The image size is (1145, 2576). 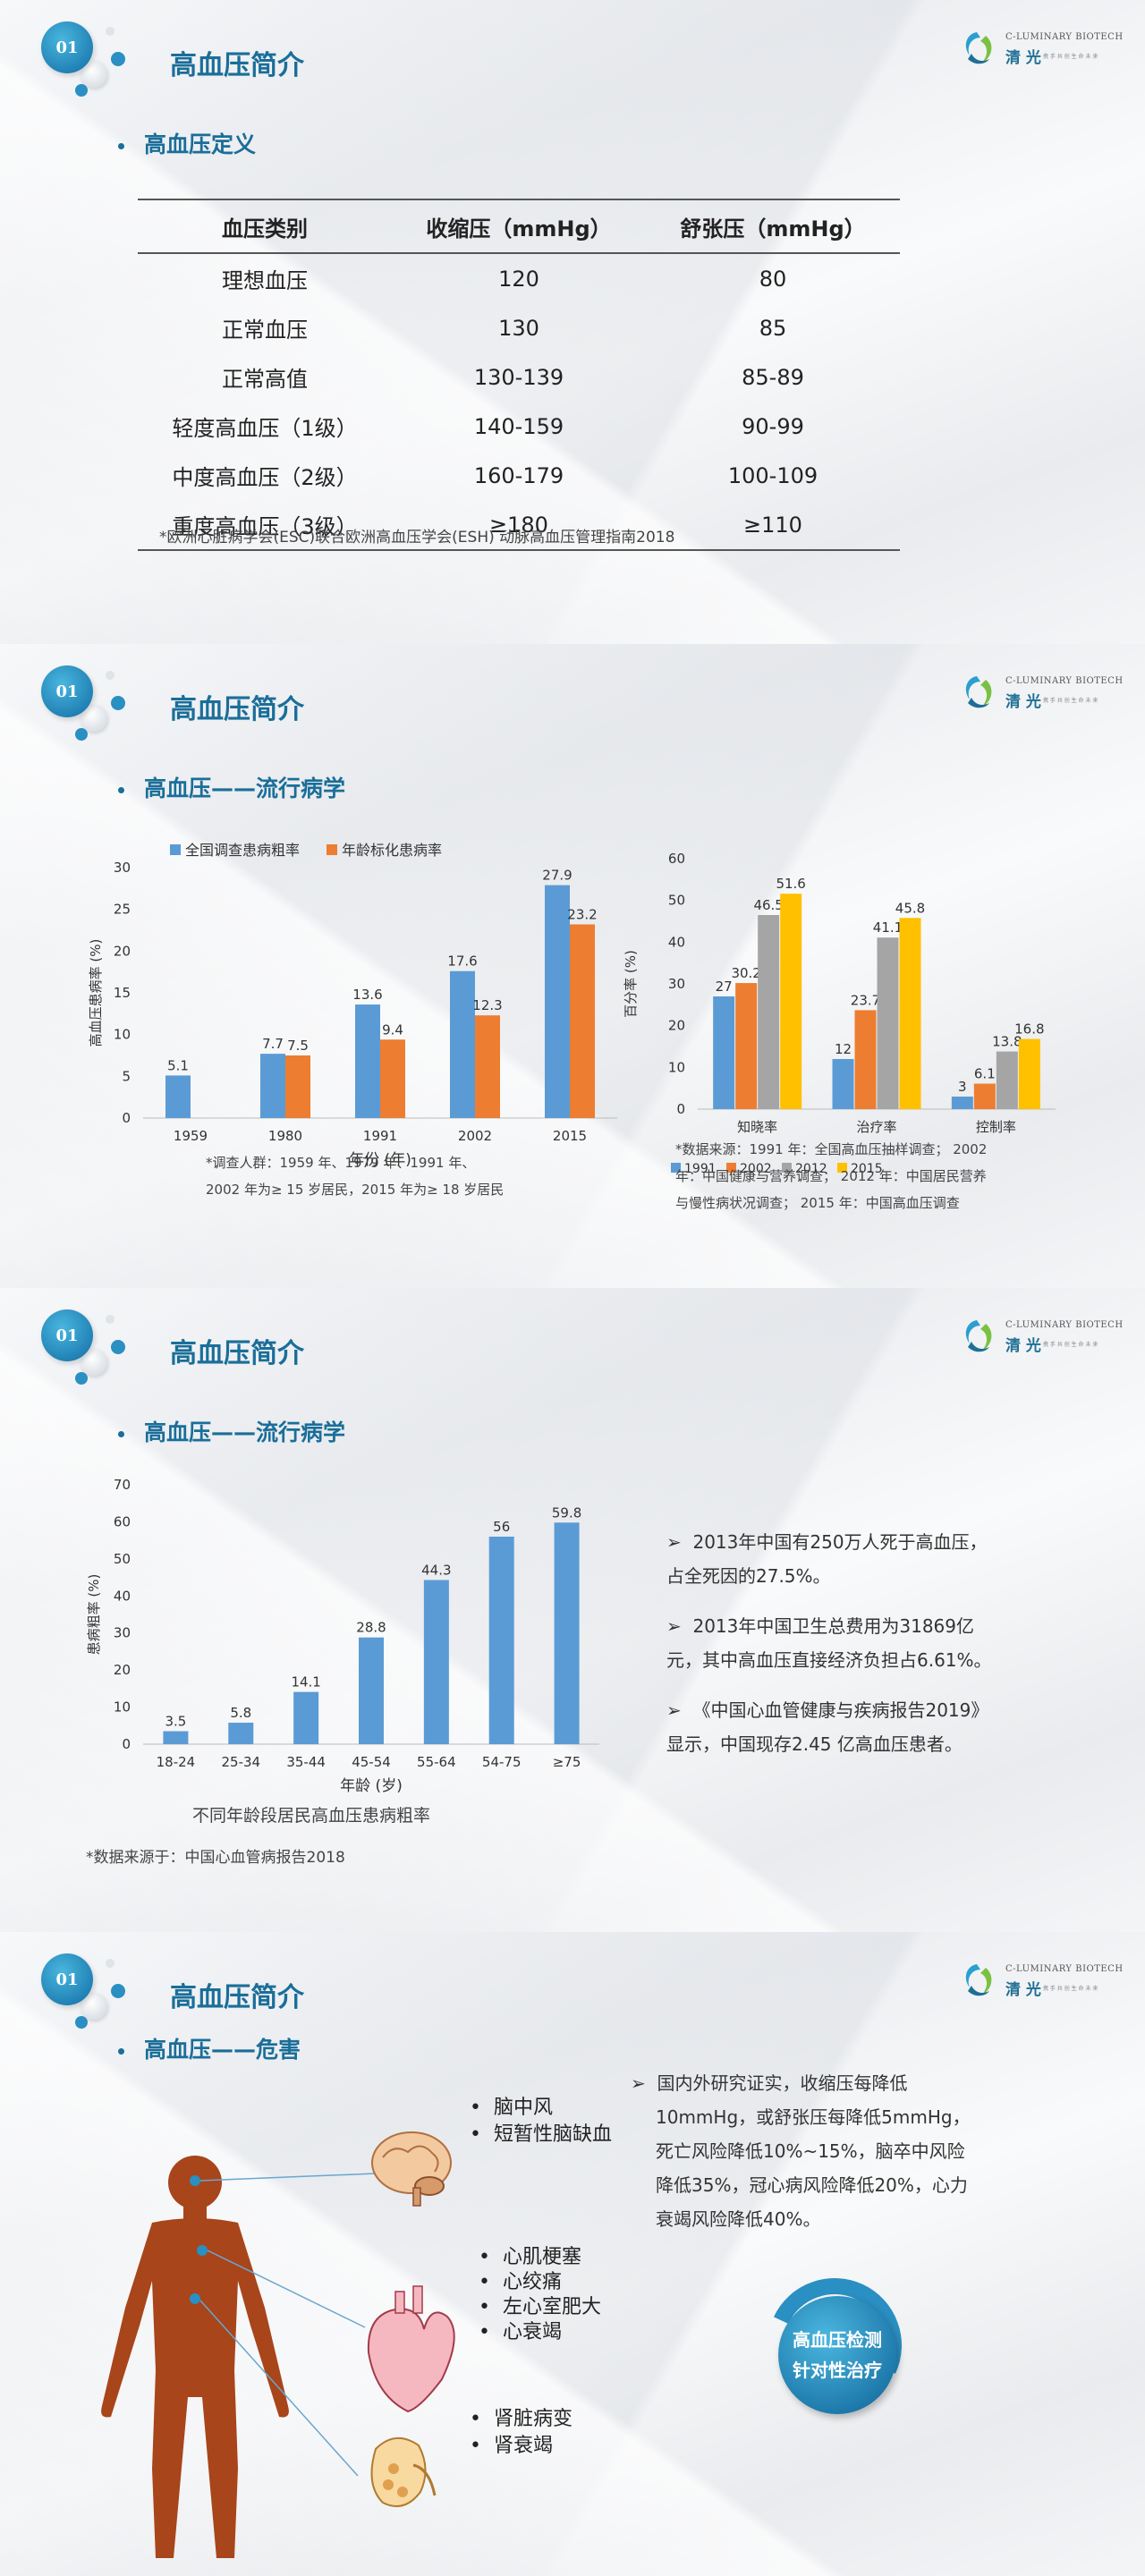 What do you see at coordinates (518, 279) in the screenshot?
I see `table-cell: 120` at bounding box center [518, 279].